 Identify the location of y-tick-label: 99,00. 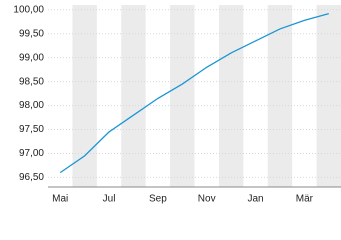
(31, 57).